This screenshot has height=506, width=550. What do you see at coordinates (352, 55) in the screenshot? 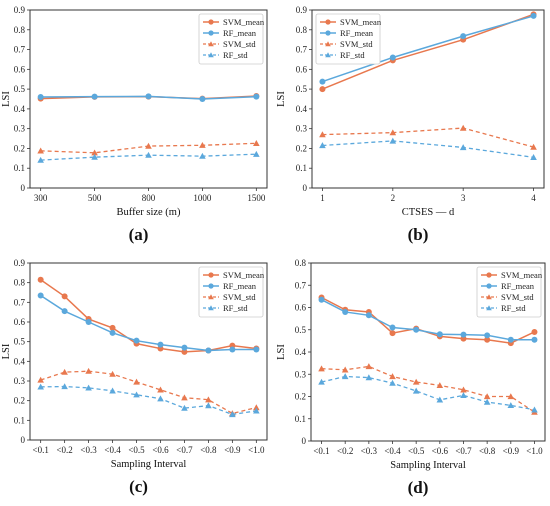
I see `legend-label: RF_std` at bounding box center [352, 55].